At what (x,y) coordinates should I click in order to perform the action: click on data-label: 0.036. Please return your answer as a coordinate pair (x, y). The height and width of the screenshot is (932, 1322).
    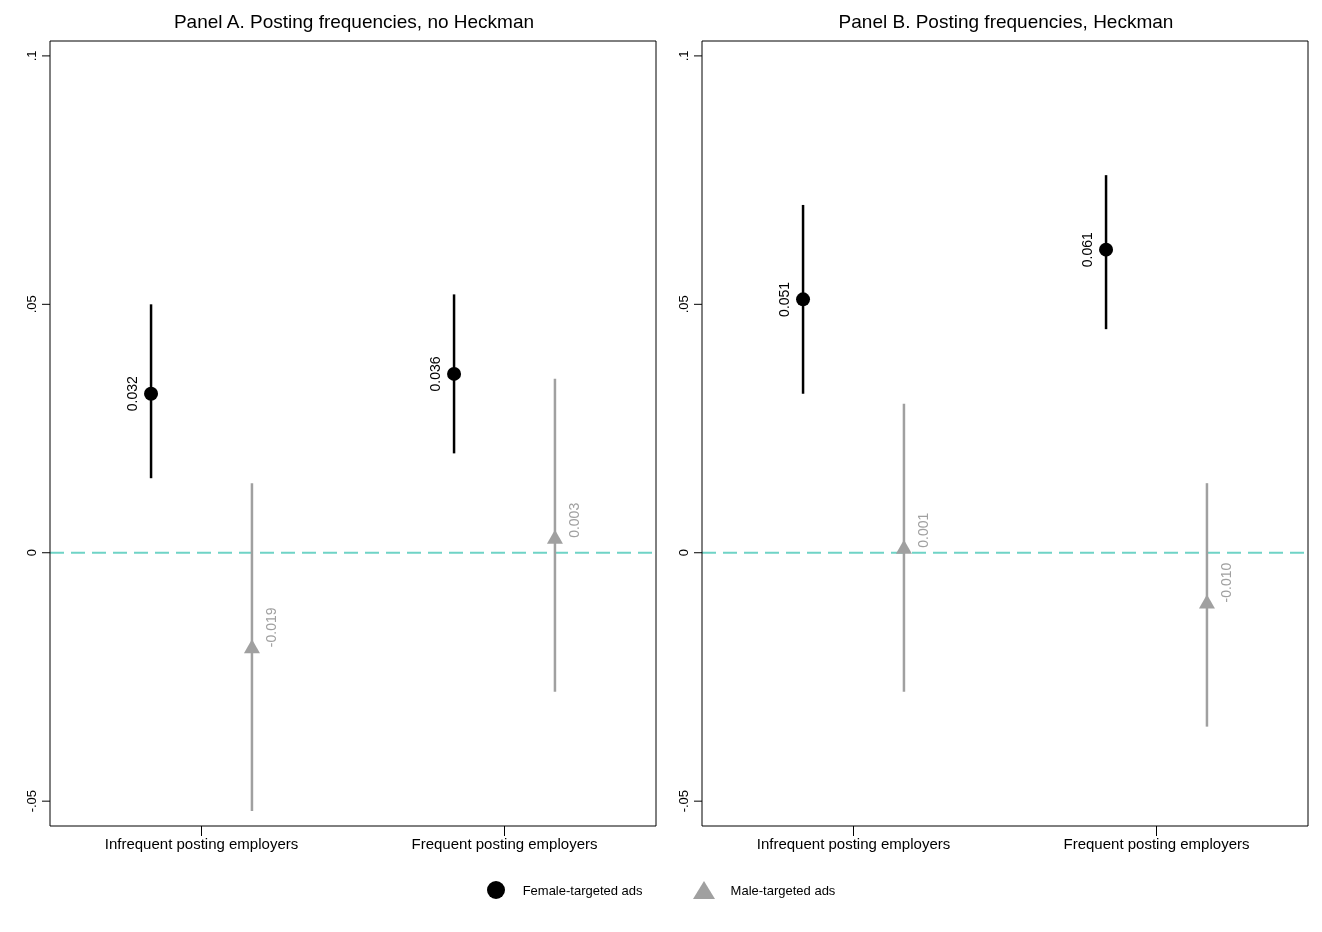
    Looking at the image, I should click on (435, 374).